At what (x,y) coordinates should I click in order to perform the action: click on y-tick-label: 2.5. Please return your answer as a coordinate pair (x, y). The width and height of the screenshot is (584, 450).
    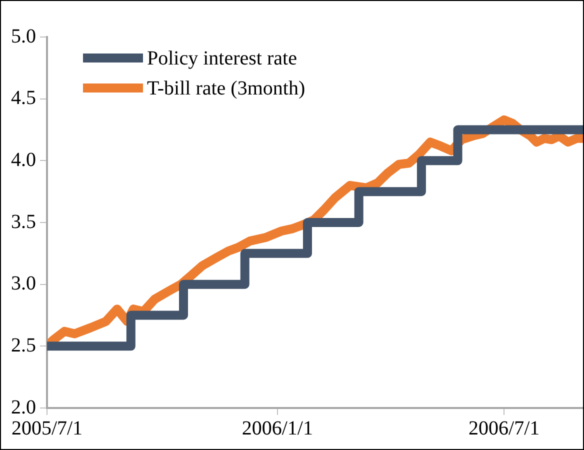
    Looking at the image, I should click on (23, 345).